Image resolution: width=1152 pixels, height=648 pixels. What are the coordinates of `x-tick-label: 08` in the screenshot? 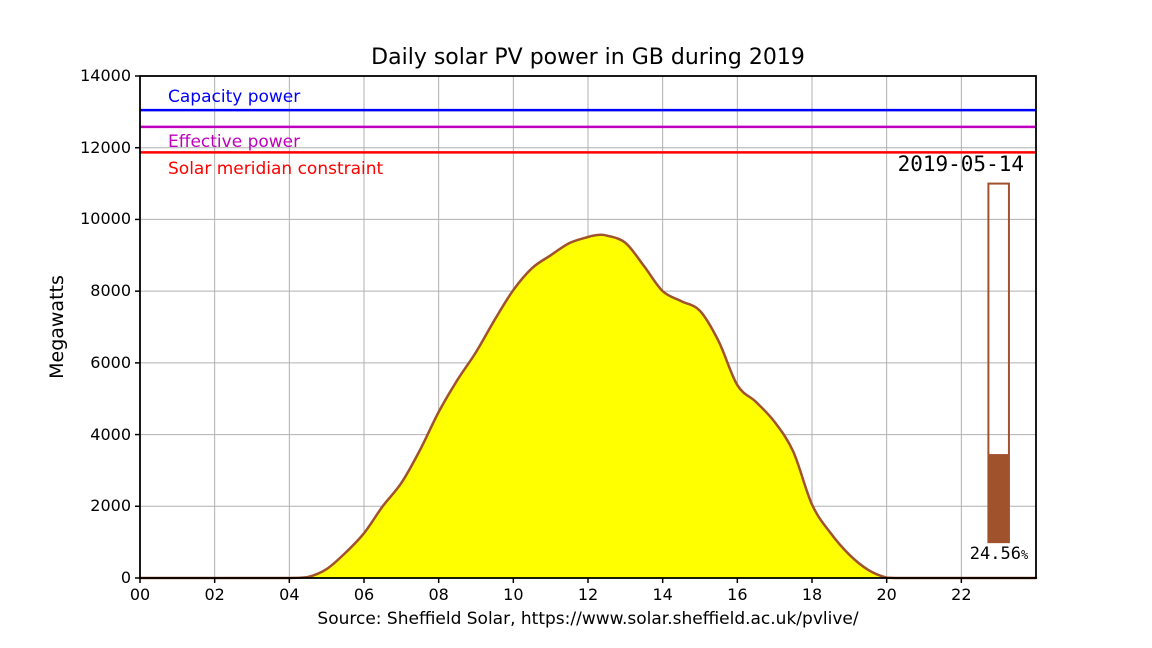 It's located at (438, 594).